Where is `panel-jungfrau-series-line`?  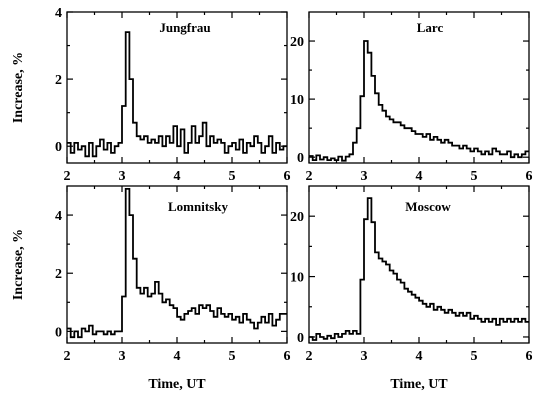 panel-jungfrau-series-line is located at coordinates (177, 94).